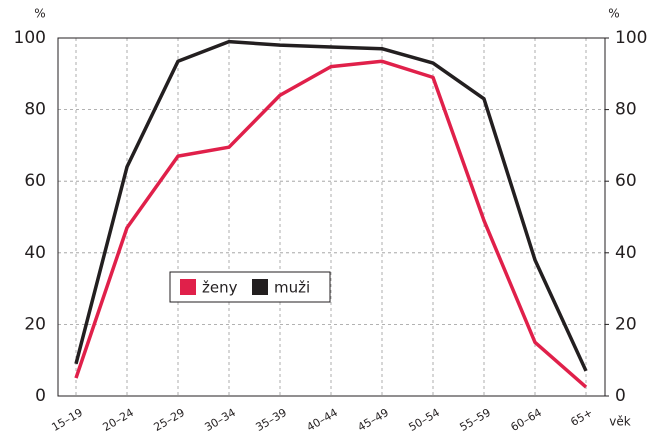  Describe the element at coordinates (220, 420) in the screenshot. I see `x-tick-label: 30–34` at that location.